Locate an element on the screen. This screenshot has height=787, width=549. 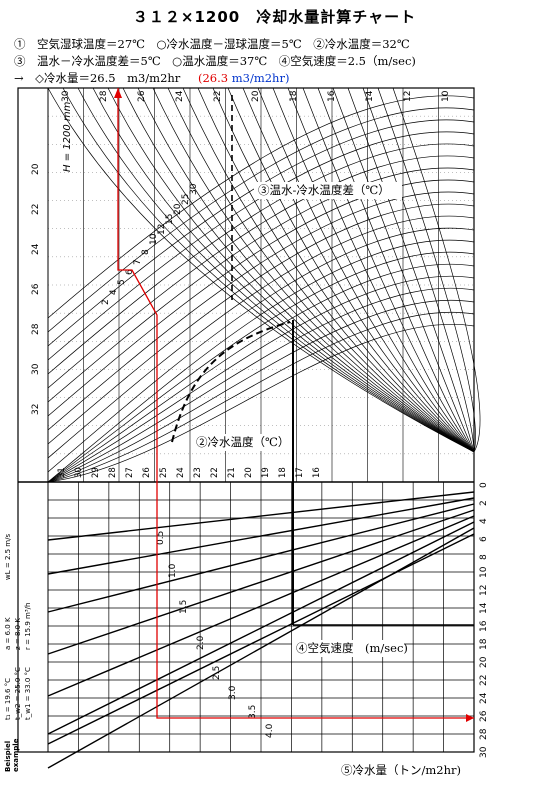
example-text: wL = 2.5 m/s is located at coordinates (8, 557).